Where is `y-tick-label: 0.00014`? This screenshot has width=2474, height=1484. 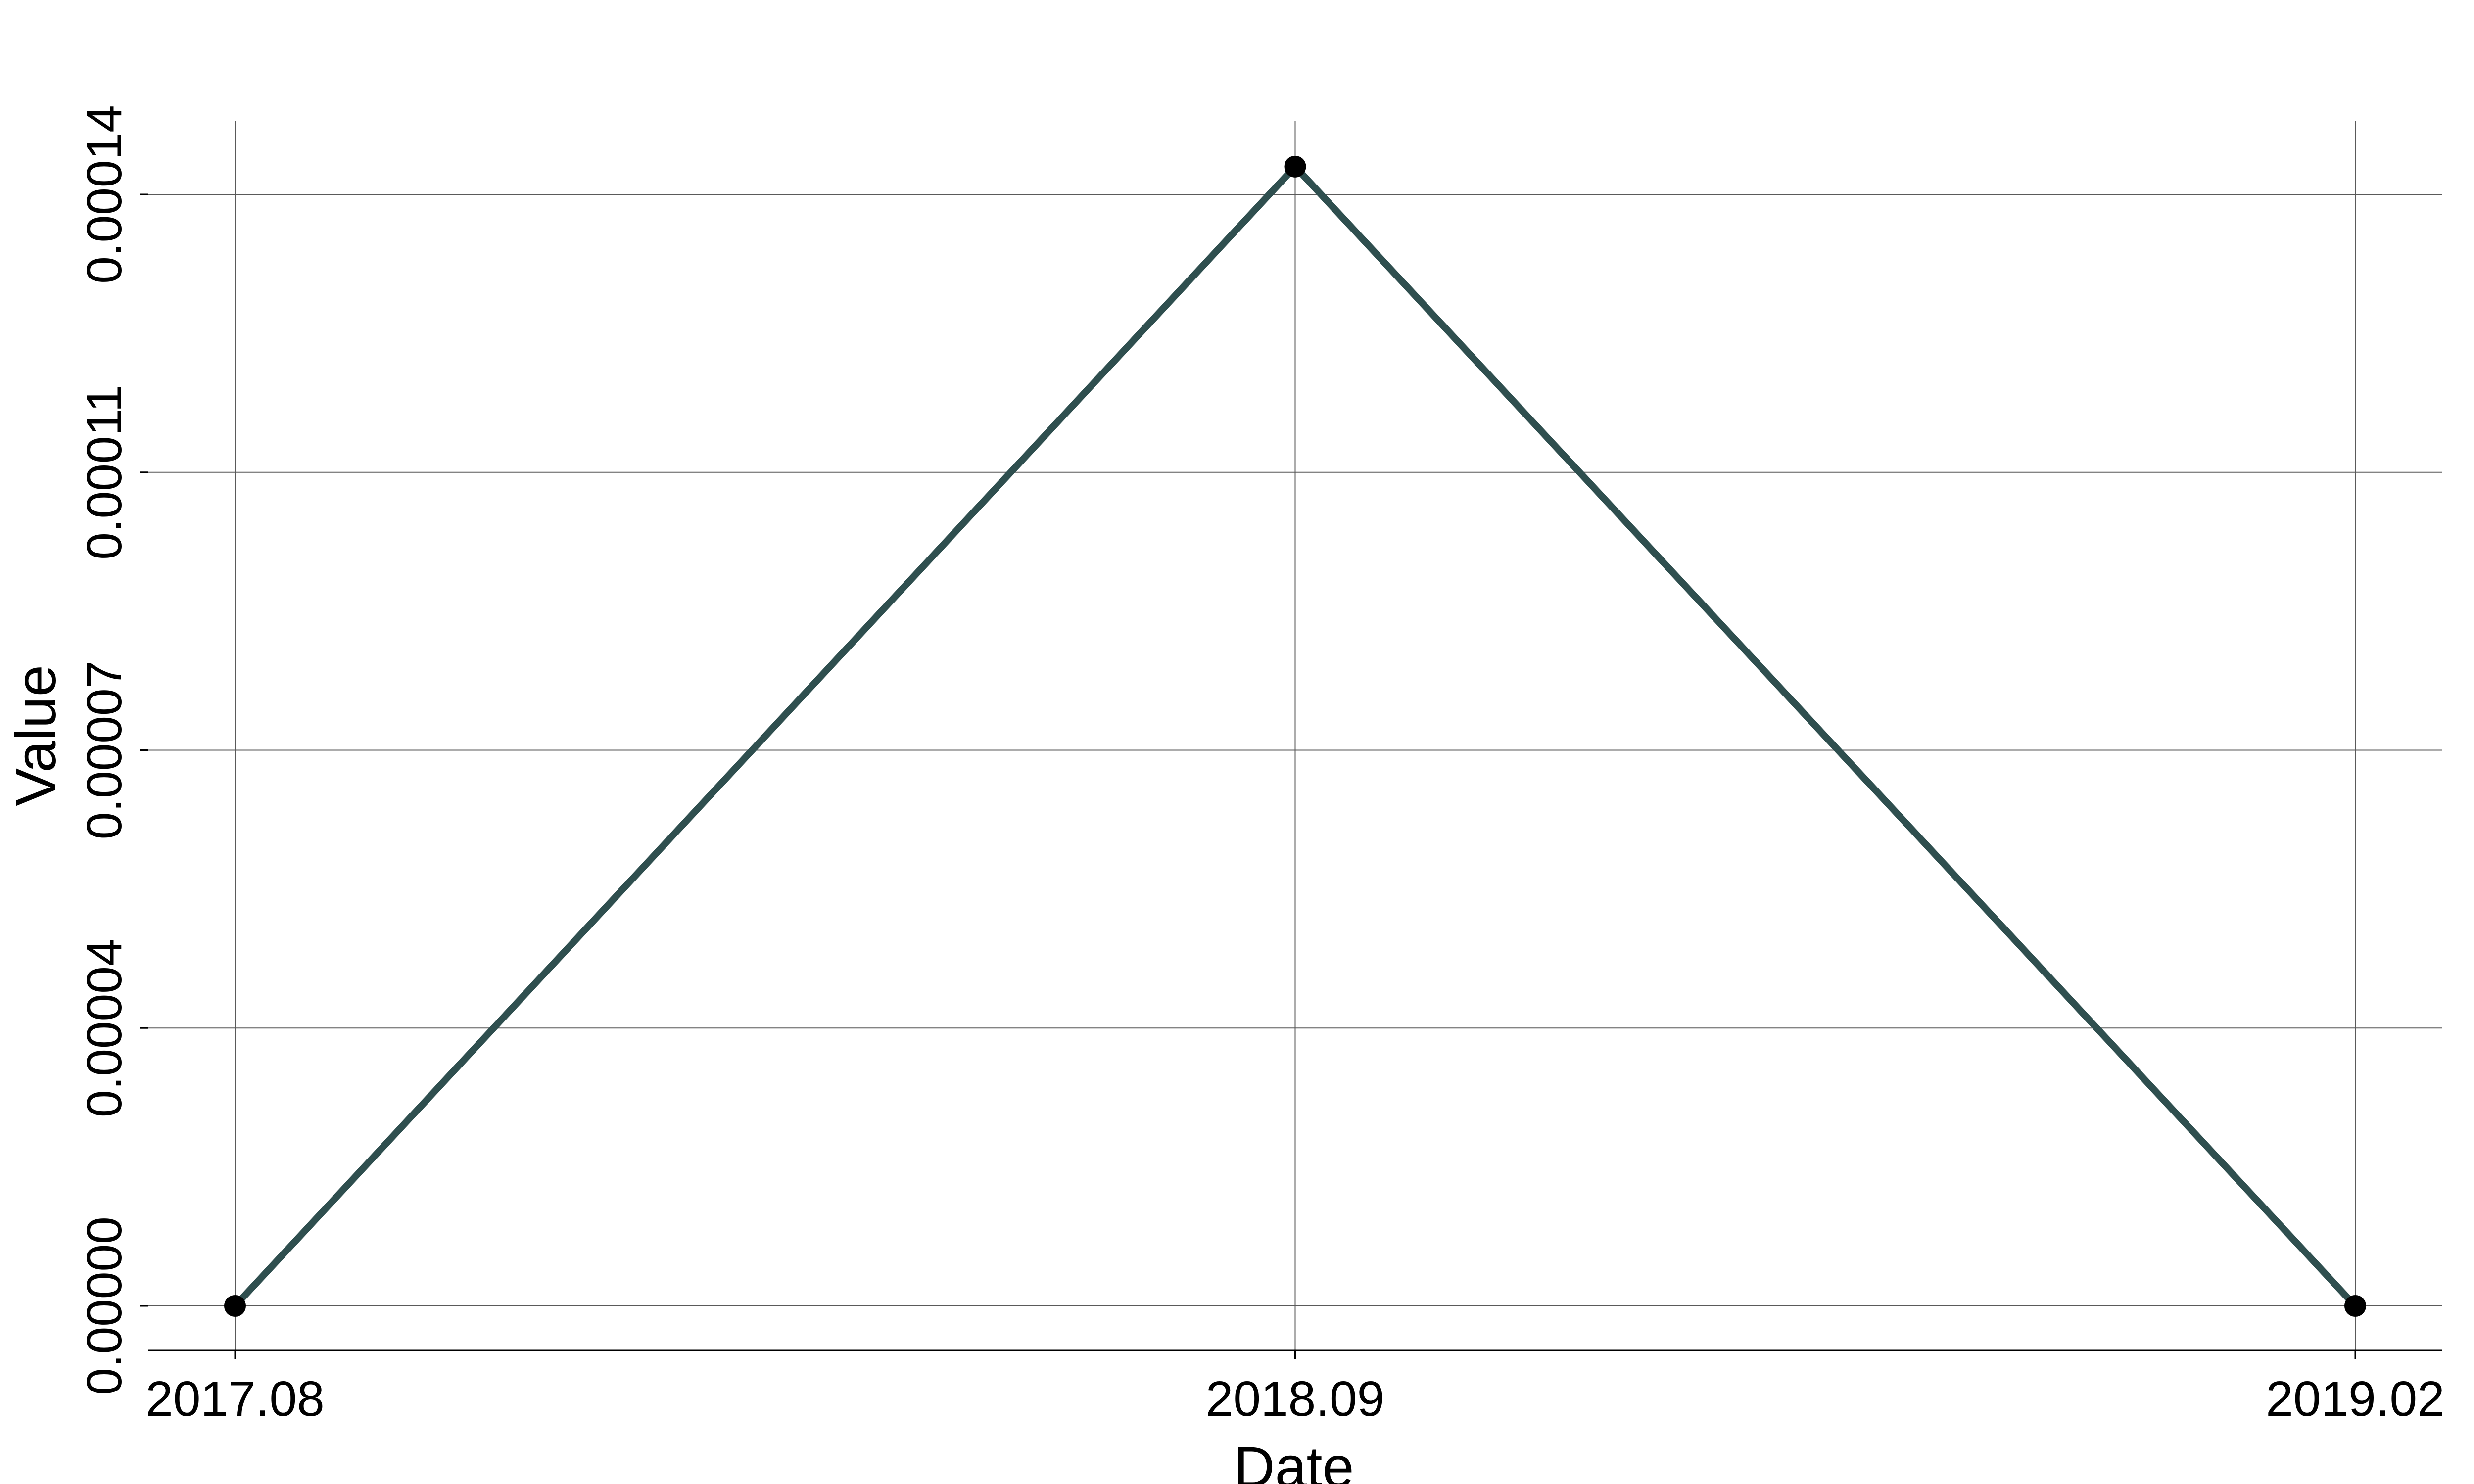
y-tick-label: 0.00014 is located at coordinates (105, 194).